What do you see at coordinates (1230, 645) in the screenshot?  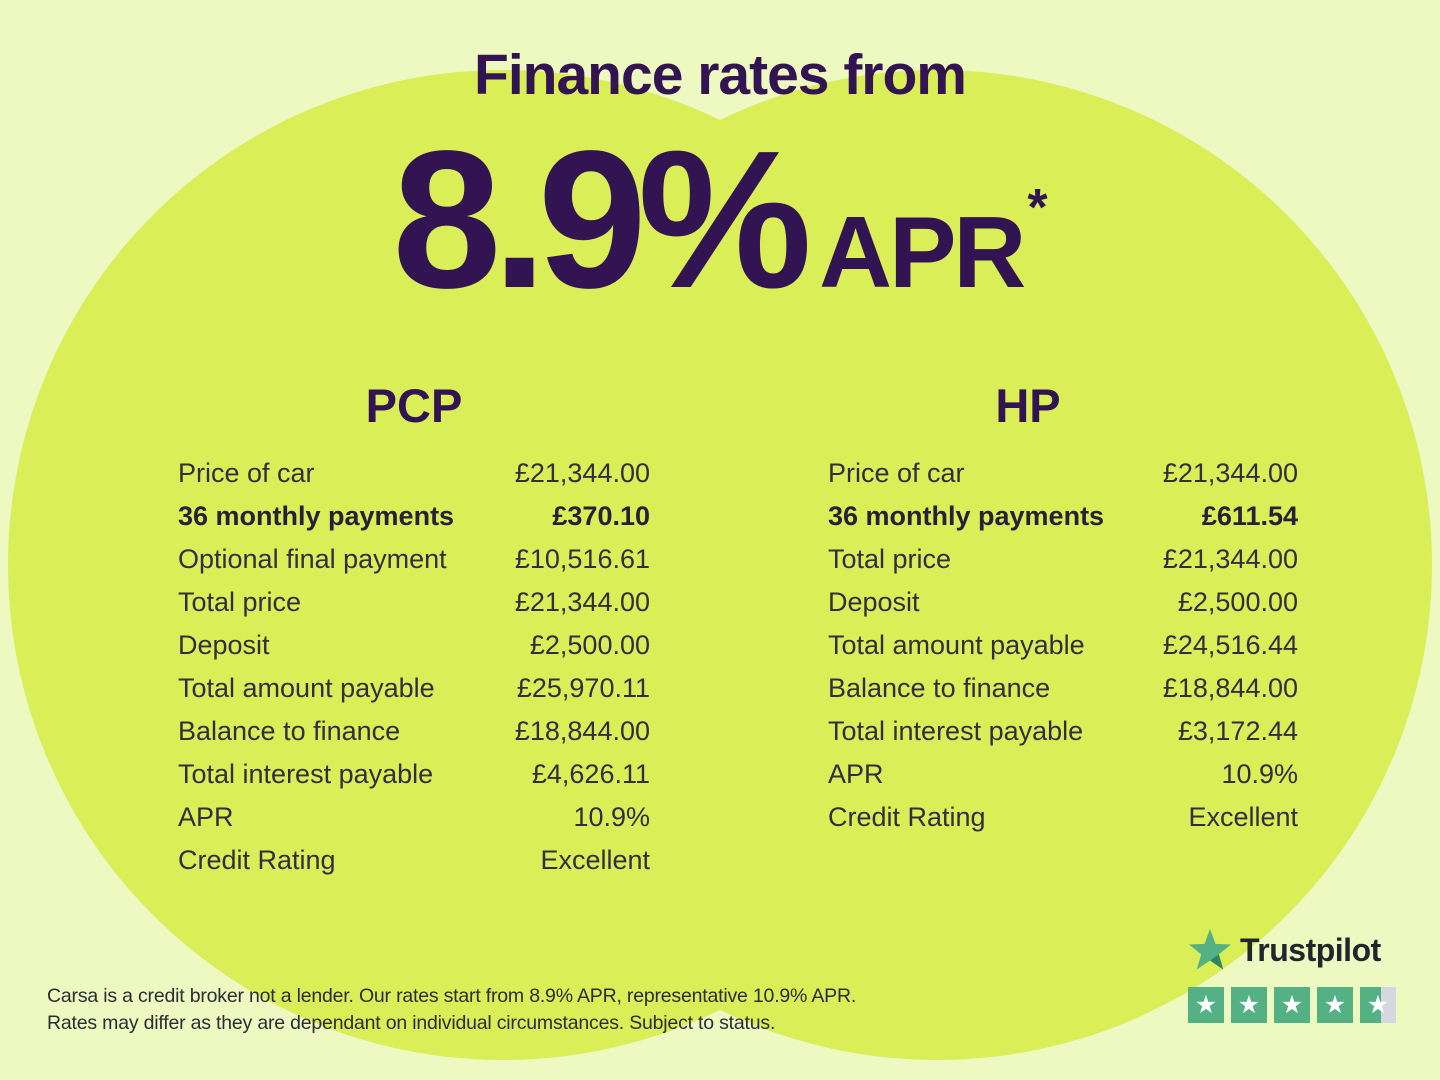 I see `row-value: £24,516.44` at bounding box center [1230, 645].